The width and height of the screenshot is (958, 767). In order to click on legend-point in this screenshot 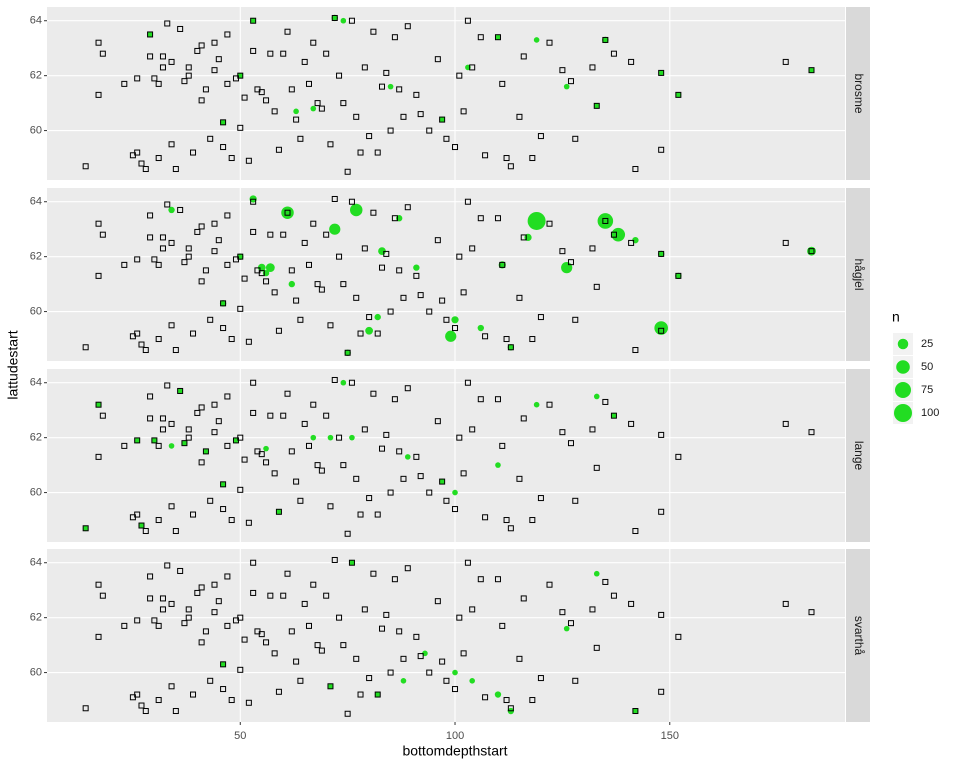, I will do `click(903, 413)`.